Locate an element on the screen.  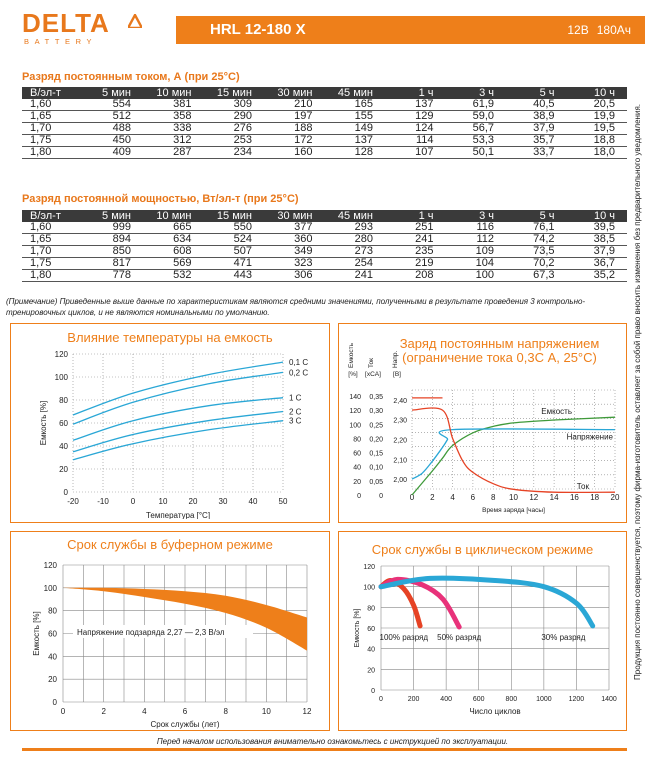
table-row: 1,70 488 338 276 188 149 124 56,7 37,9 19,5 is located at coordinates (324, 128).